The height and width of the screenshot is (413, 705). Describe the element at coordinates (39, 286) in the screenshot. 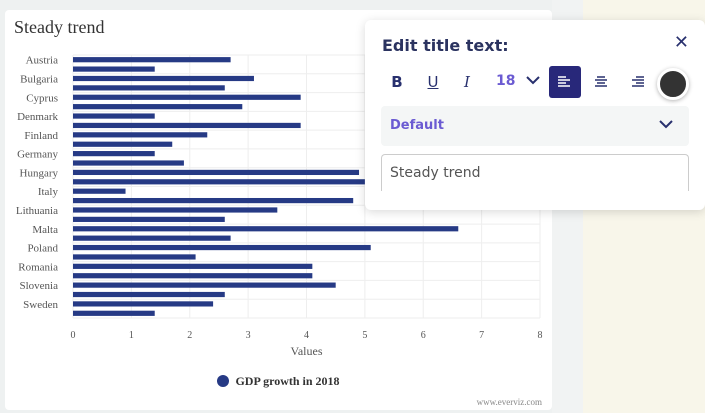

I see `y-tick-label: Slovenia` at that location.